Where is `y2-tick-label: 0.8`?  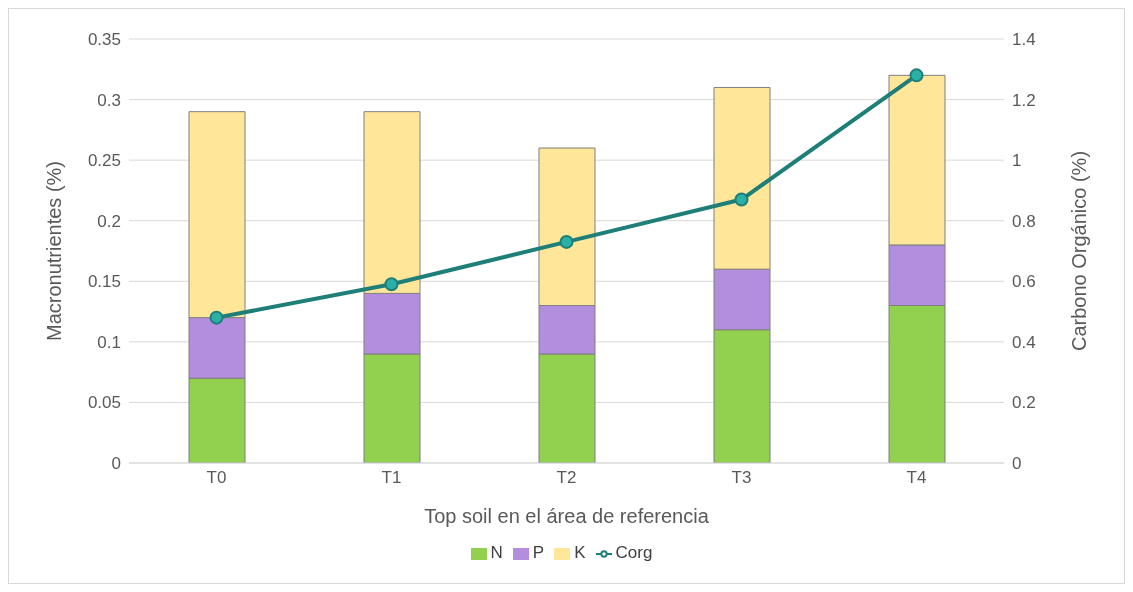 y2-tick-label: 0.8 is located at coordinates (1024, 221).